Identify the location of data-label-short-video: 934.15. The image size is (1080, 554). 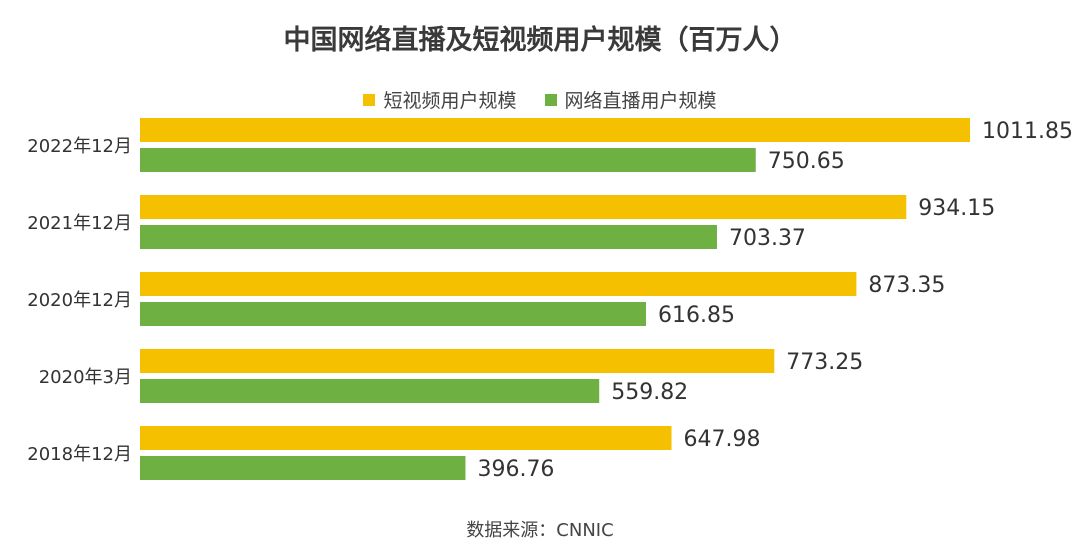
(956, 208).